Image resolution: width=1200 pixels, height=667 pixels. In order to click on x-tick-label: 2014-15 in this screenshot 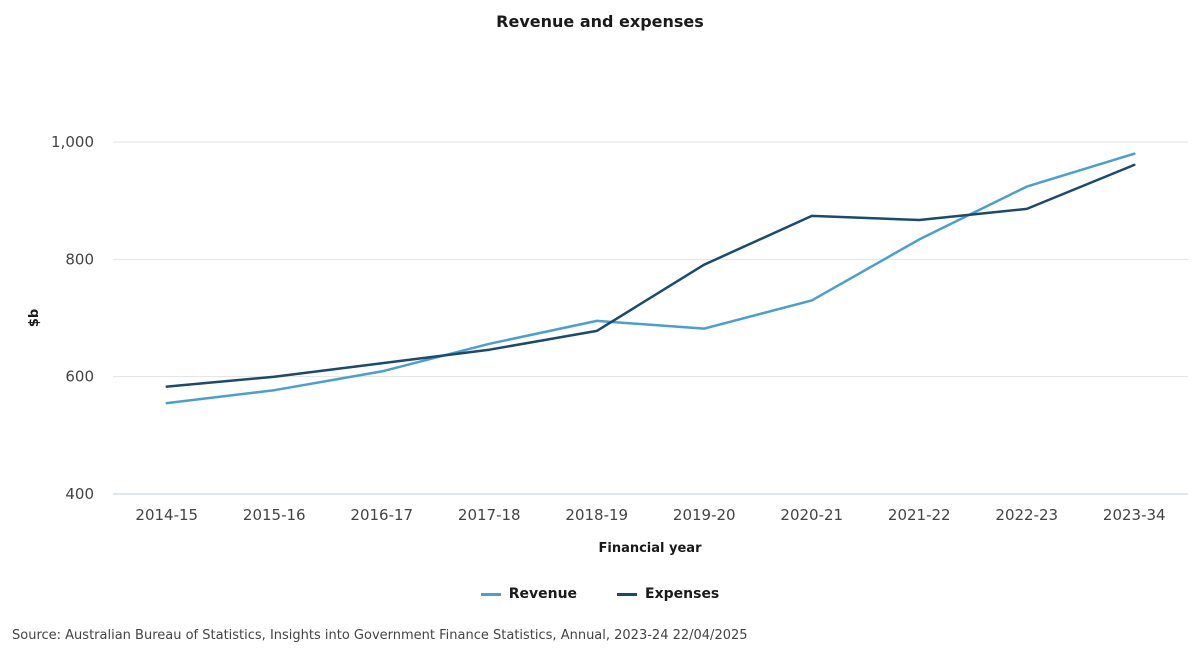, I will do `click(166, 515)`.